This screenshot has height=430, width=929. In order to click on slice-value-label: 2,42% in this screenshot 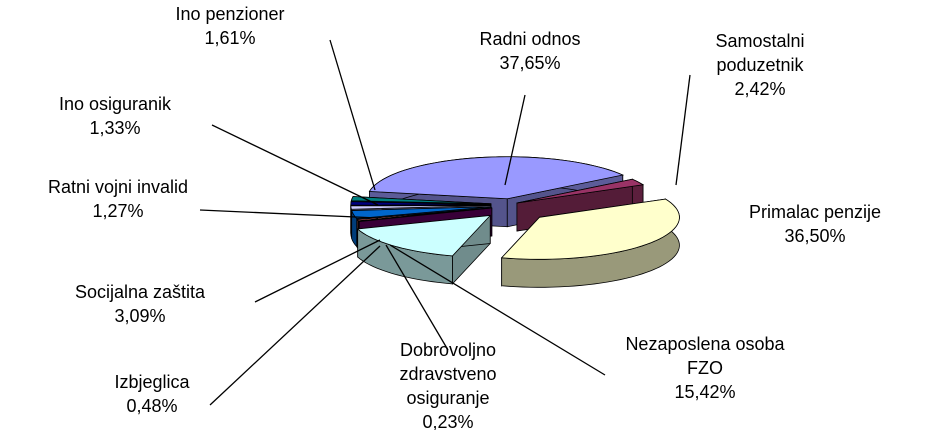, I will do `click(759, 89)`.